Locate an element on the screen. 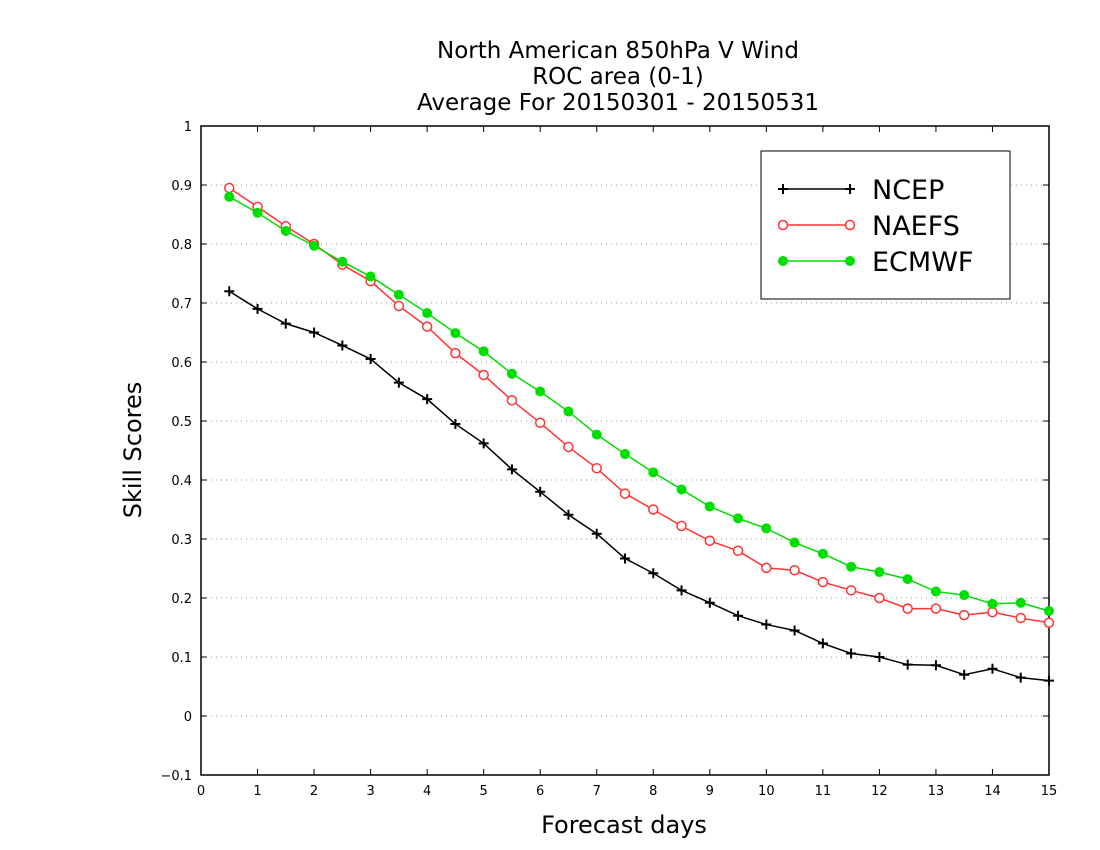 The image size is (1100, 850). x-tick-label: 1 is located at coordinates (257, 791).